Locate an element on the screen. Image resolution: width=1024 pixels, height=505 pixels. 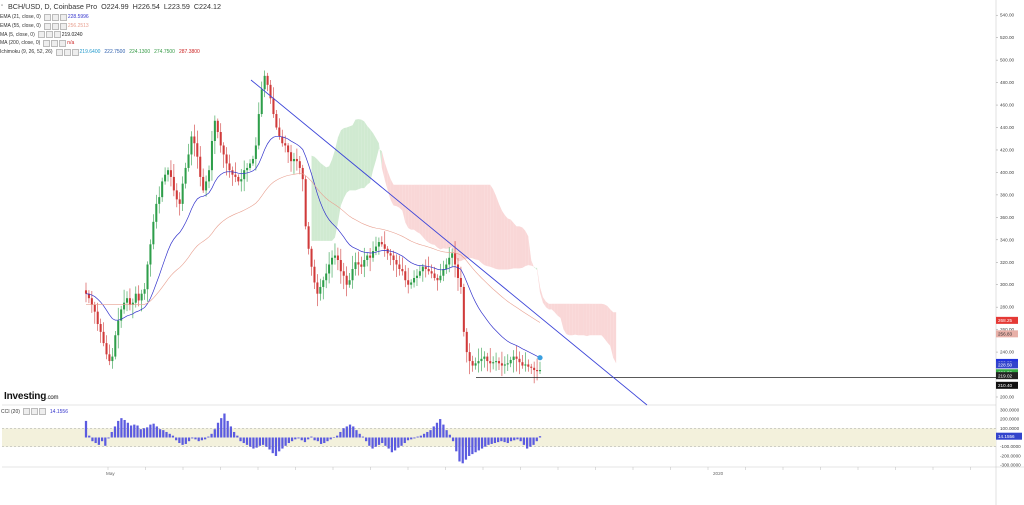
legend-ema21: EMA (21, close, 0) 228.5996 is located at coordinates (150, 17).